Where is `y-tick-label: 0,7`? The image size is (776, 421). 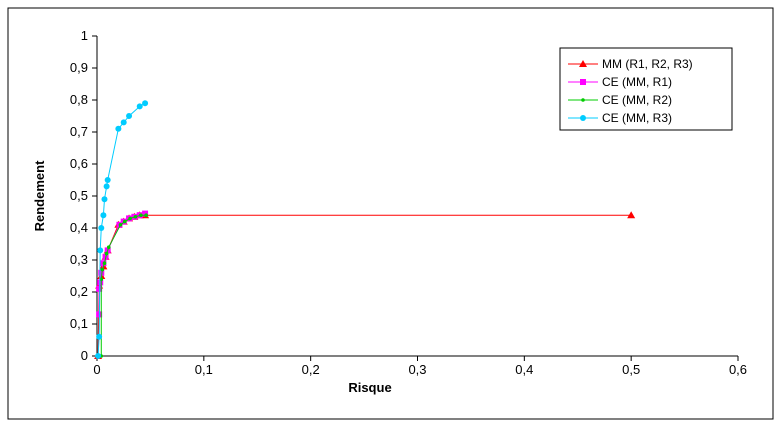
y-tick-label: 0,7 is located at coordinates (79, 131).